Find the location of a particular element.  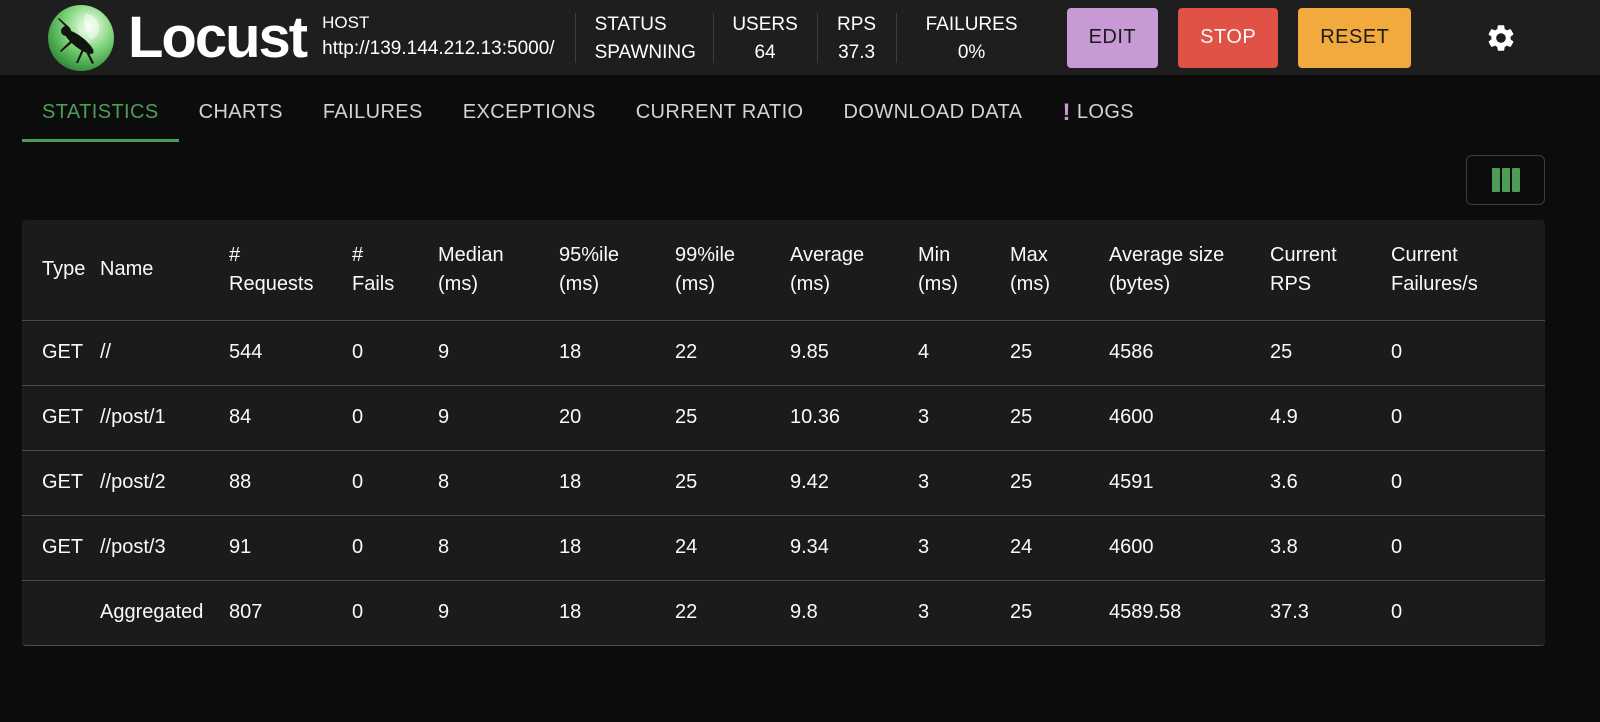

rps-label: RPS is located at coordinates (857, 24).